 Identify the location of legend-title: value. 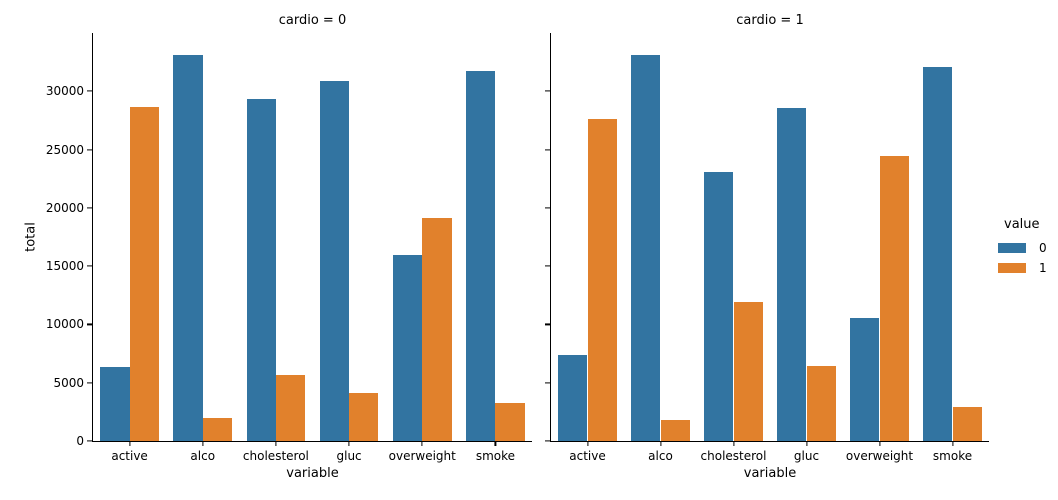
(1022, 224).